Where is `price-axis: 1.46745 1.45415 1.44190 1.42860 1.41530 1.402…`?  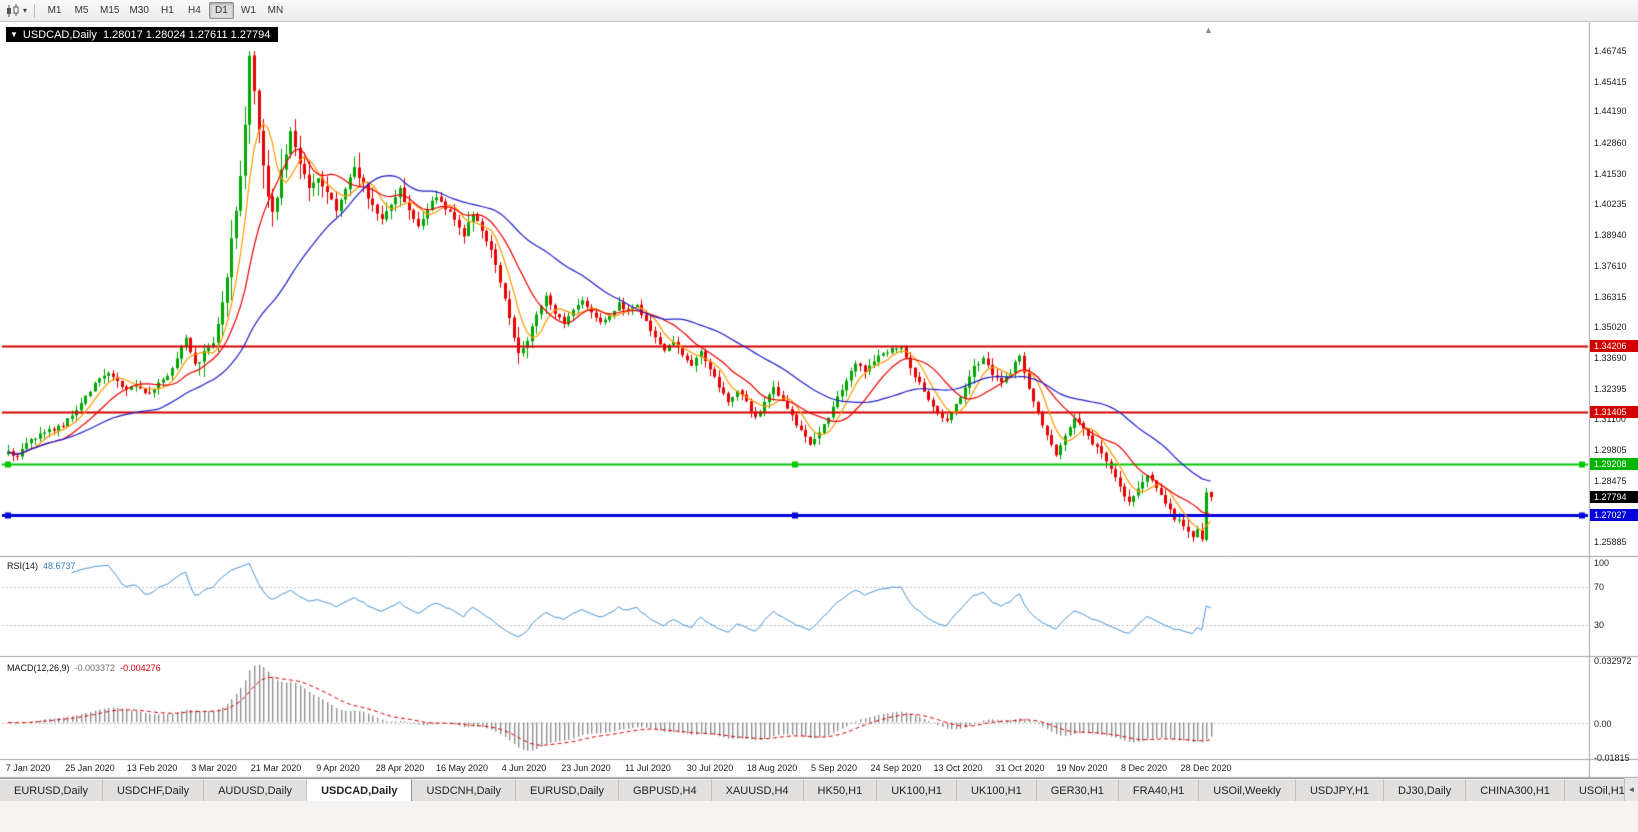 price-axis: 1.46745 1.45415 1.44190 1.42860 1.41530 1.402… is located at coordinates (1614, 399).